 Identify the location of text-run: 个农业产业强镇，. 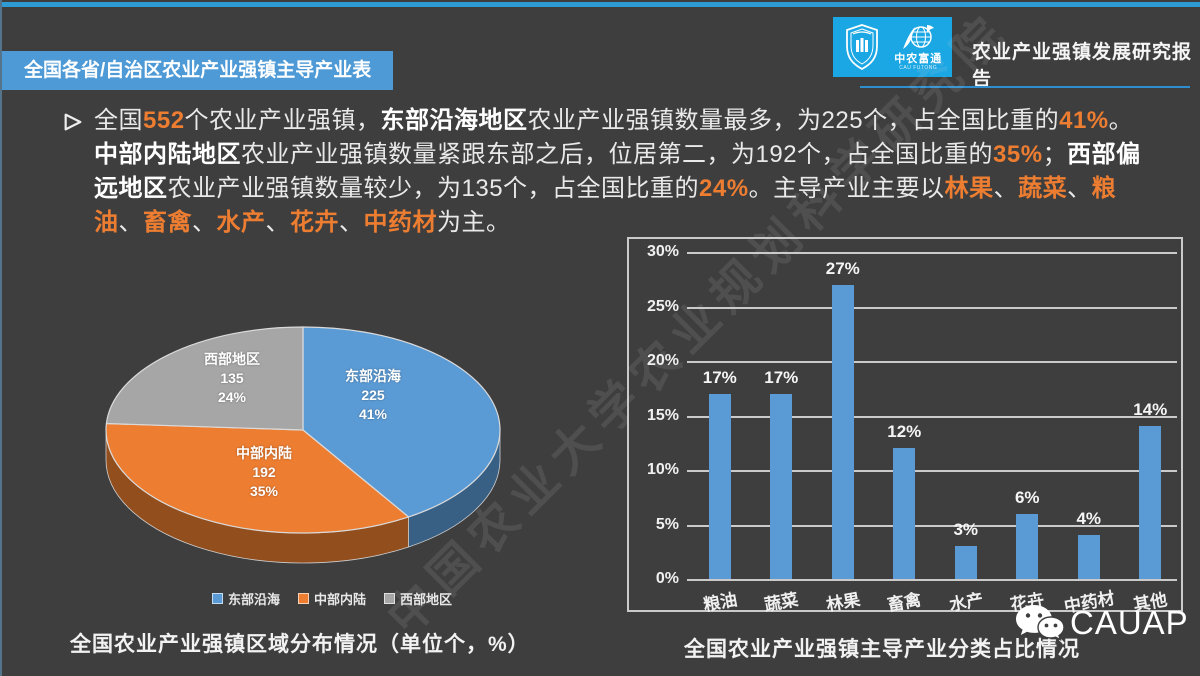
(282, 120).